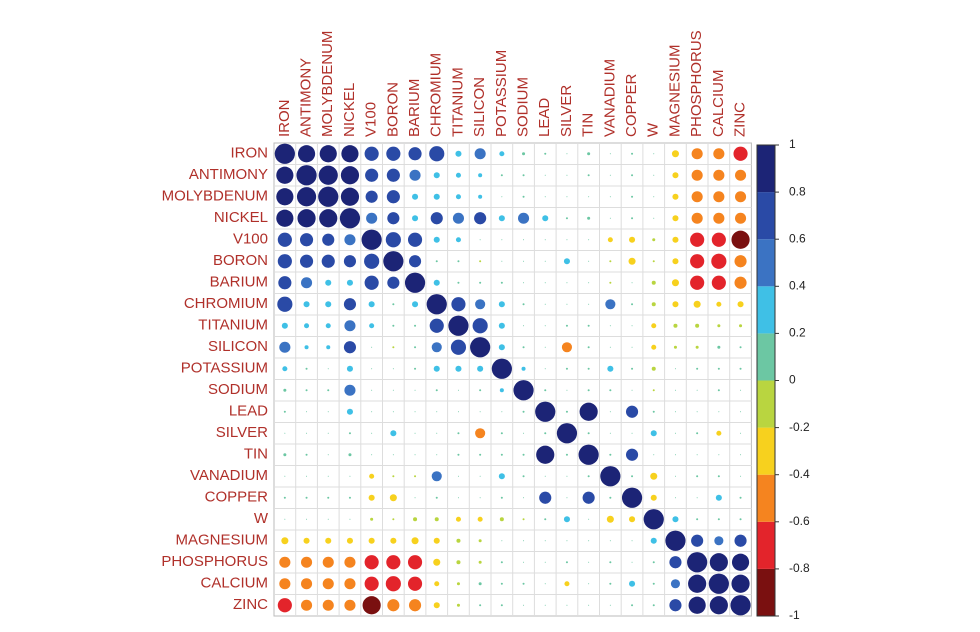  I want to click on colorbar-tick-label: -0.8, so click(799, 568).